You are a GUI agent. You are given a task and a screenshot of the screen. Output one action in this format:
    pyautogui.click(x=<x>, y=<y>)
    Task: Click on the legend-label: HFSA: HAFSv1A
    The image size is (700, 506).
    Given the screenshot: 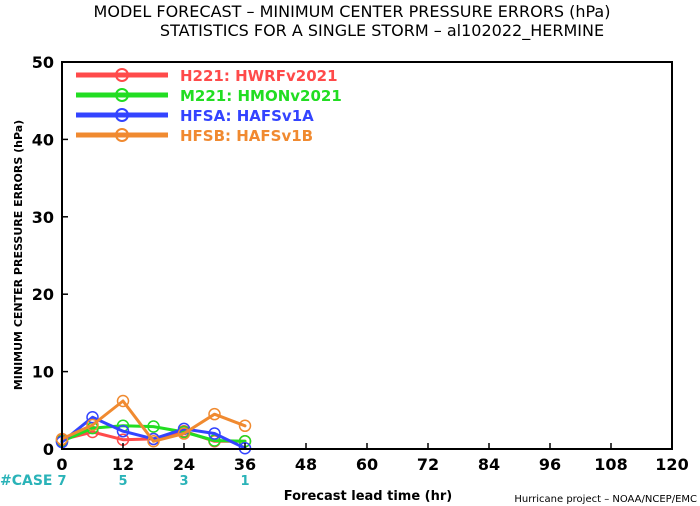 What is the action you would take?
    pyautogui.click(x=247, y=116)
    